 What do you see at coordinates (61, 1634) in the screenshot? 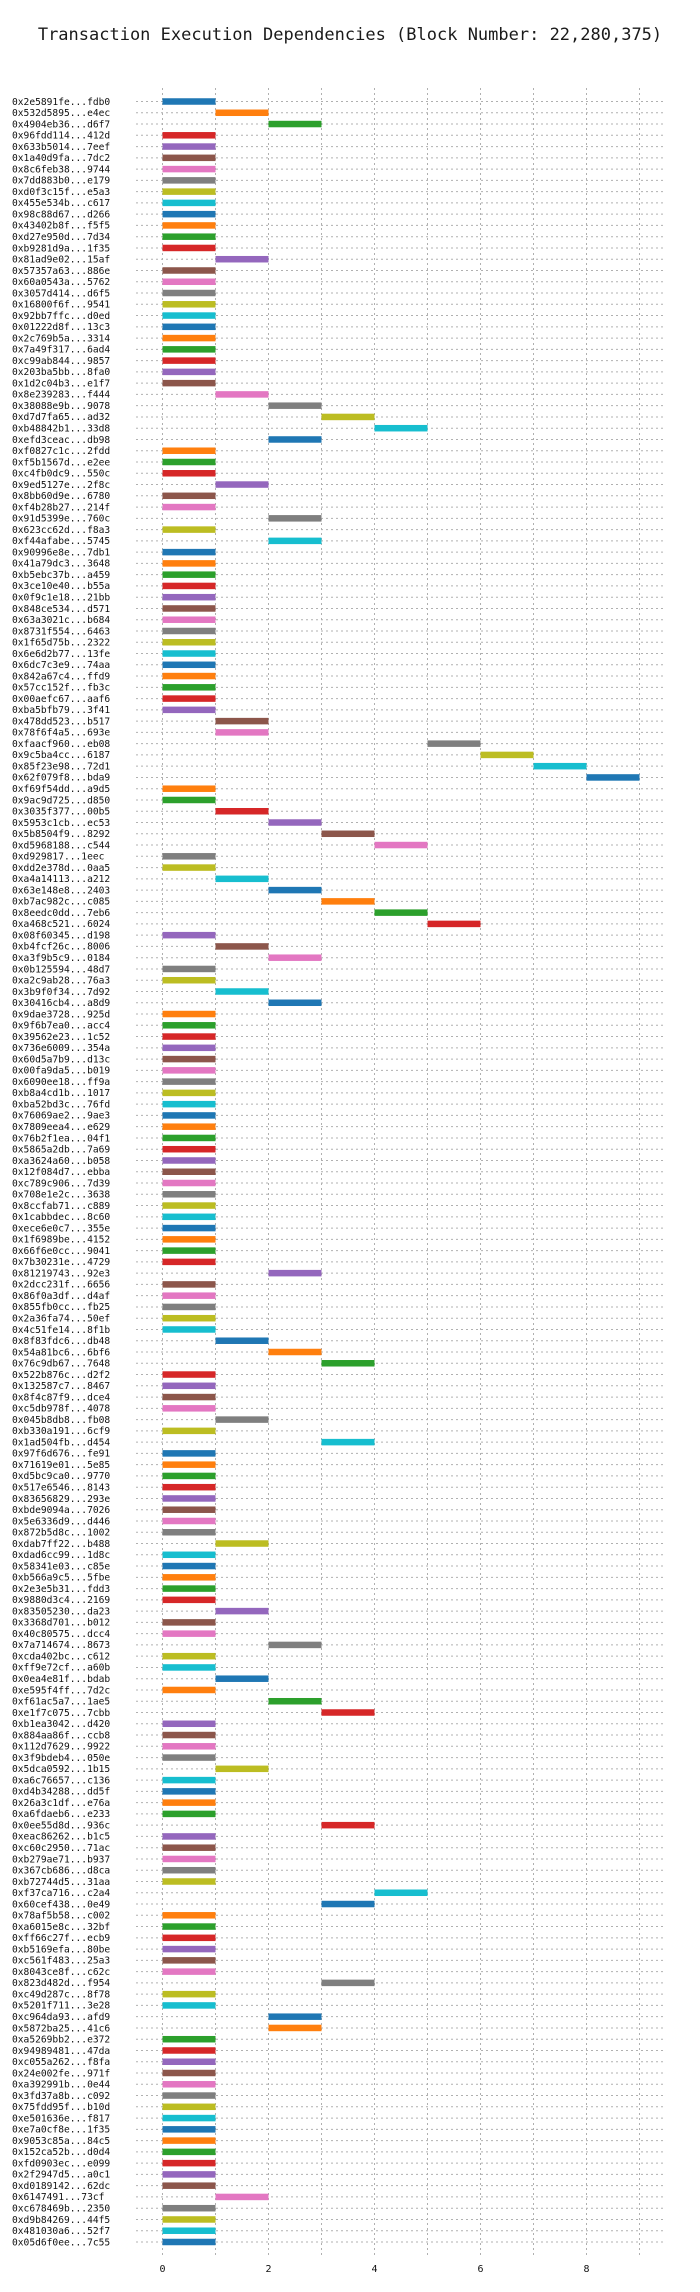
I see `transaction-label: 0x40c80575...dcc4` at bounding box center [61, 1634].